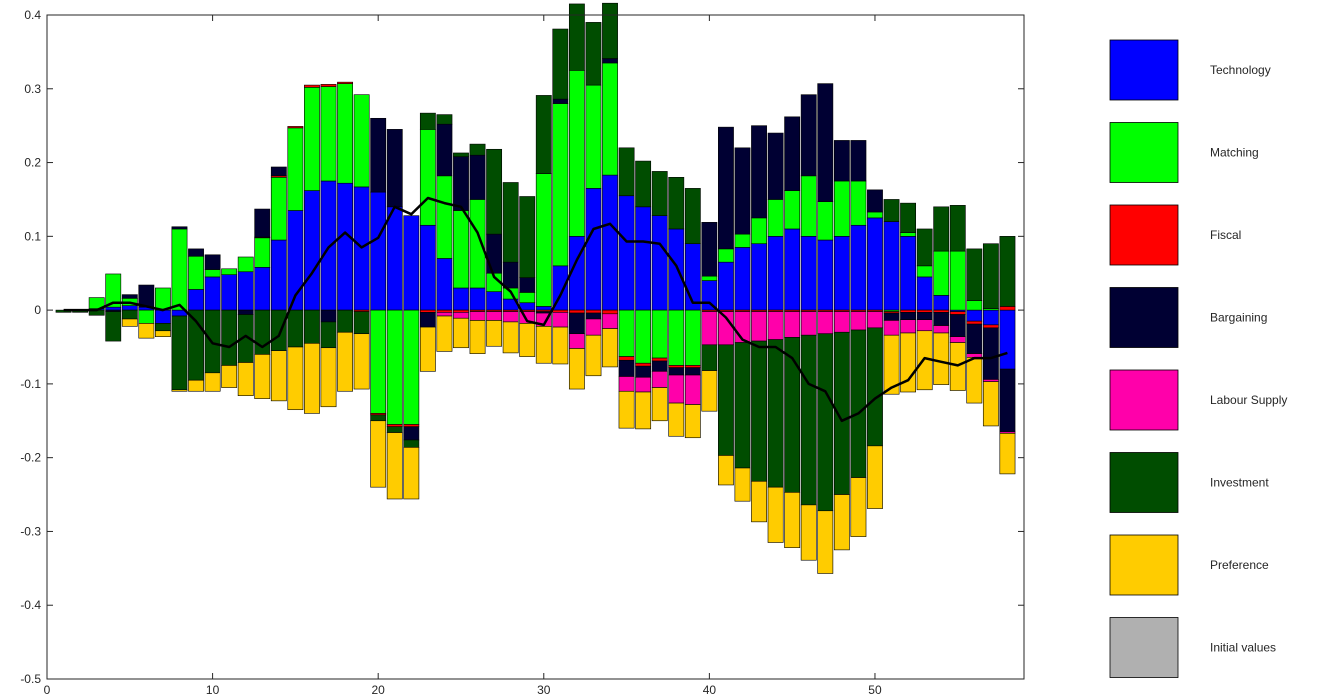 The height and width of the screenshot is (698, 1323). Describe the element at coordinates (32, 15) in the screenshot. I see `y-tick-label: 0.4` at that location.